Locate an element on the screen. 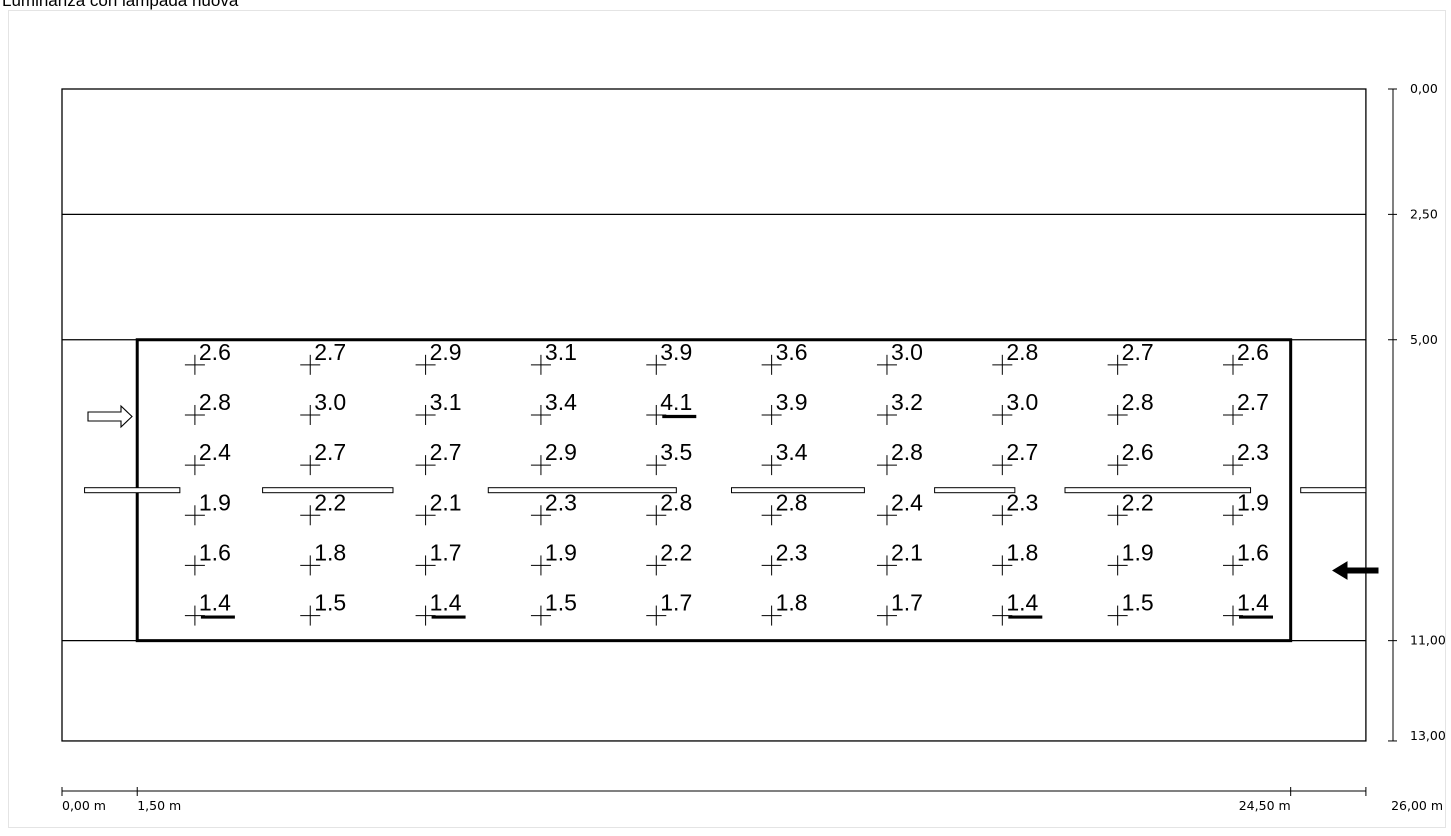 The image size is (1451, 836). y-scale-label: 11,00 is located at coordinates (1428, 640).